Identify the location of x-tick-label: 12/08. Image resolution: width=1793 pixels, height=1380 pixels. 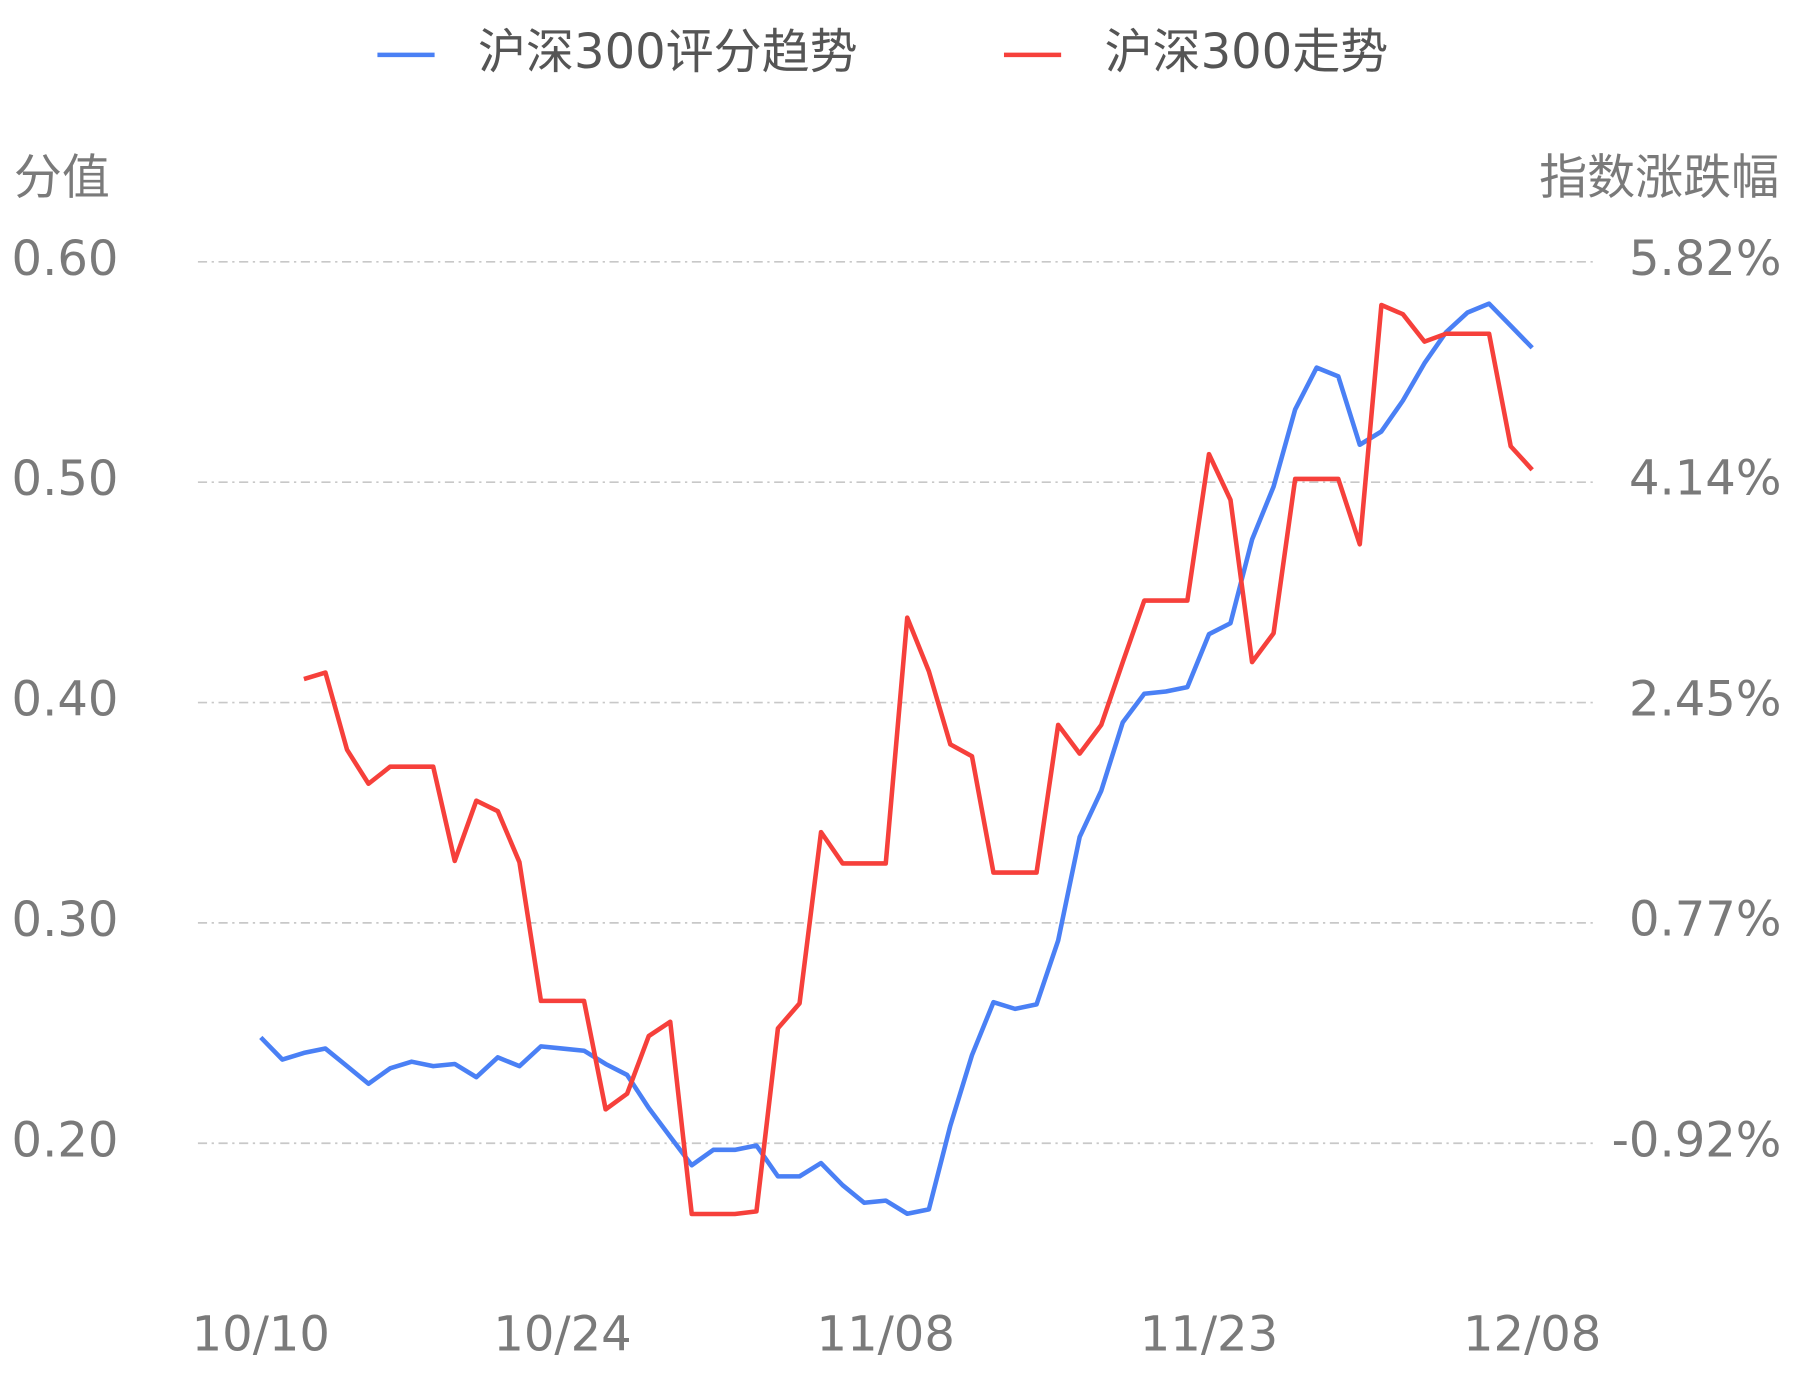
(1532, 1335).